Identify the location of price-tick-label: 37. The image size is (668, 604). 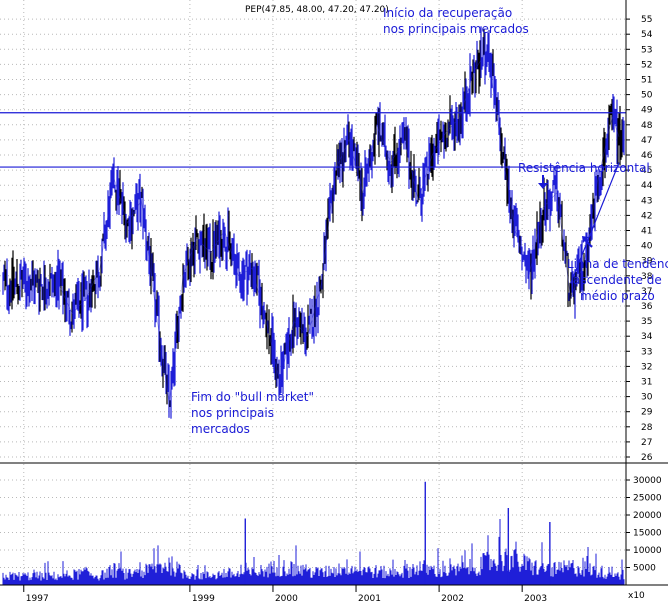
(646, 292).